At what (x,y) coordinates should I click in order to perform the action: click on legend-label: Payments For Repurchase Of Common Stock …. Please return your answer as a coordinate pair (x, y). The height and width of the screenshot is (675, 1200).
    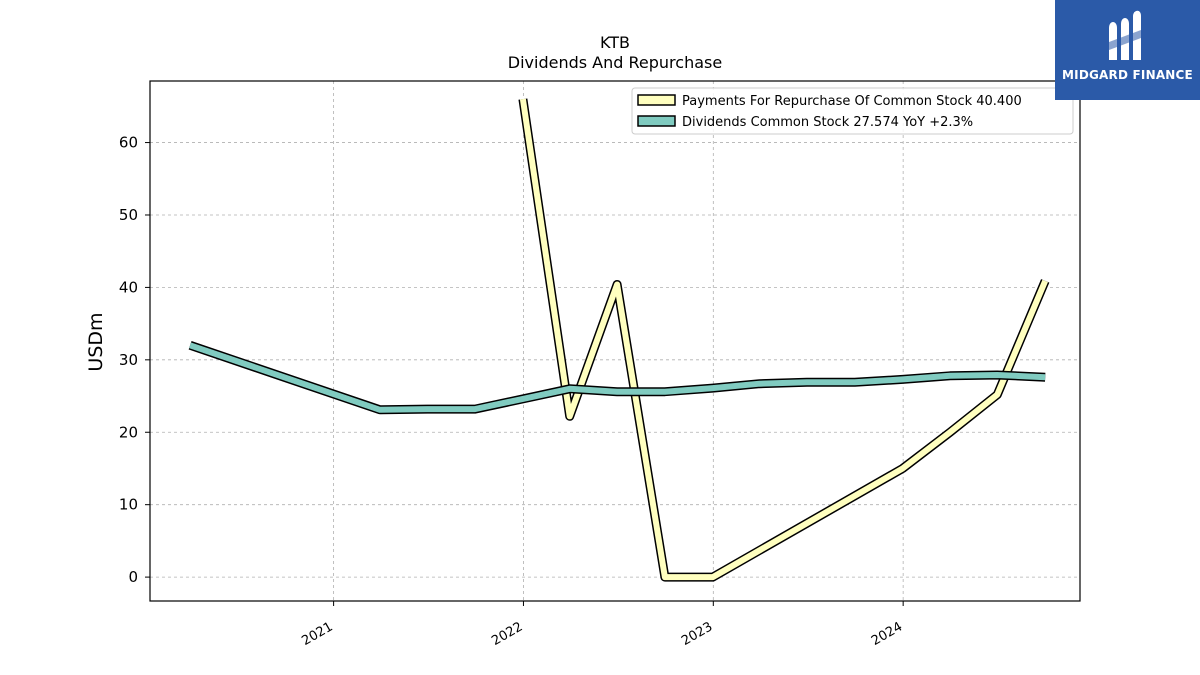
    Looking at the image, I should click on (852, 101).